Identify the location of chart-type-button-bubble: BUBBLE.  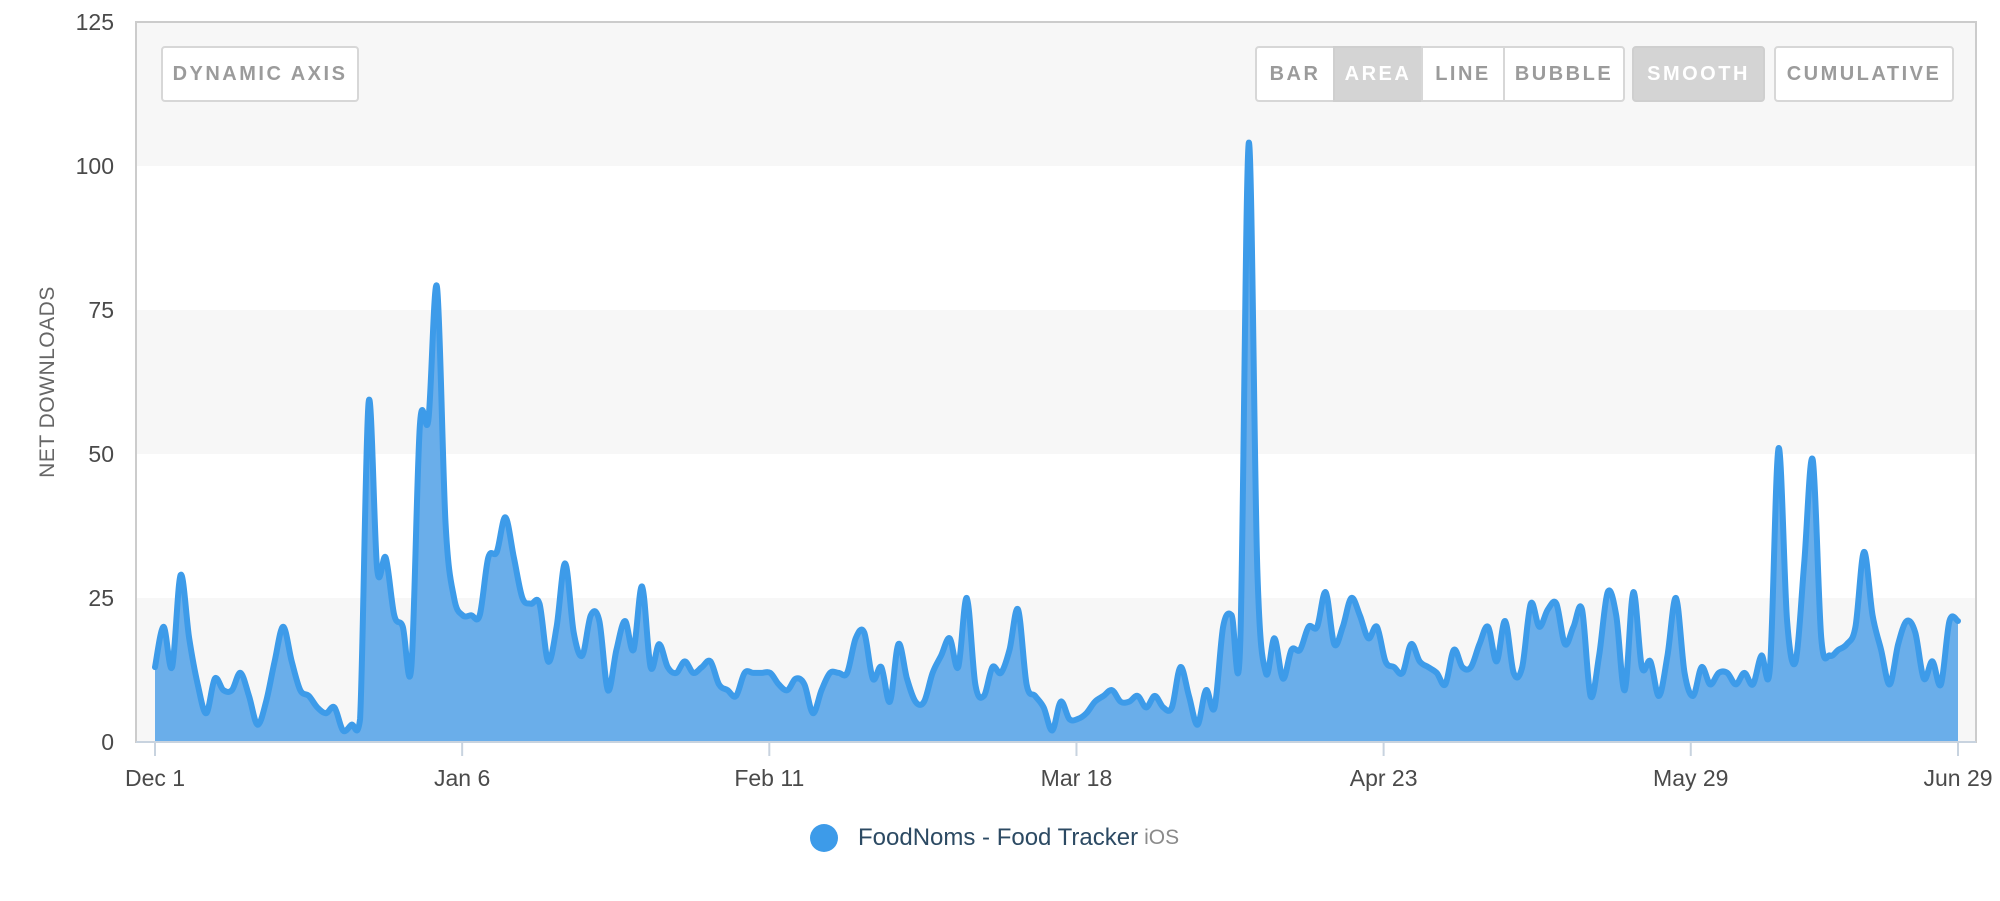
(1564, 74).